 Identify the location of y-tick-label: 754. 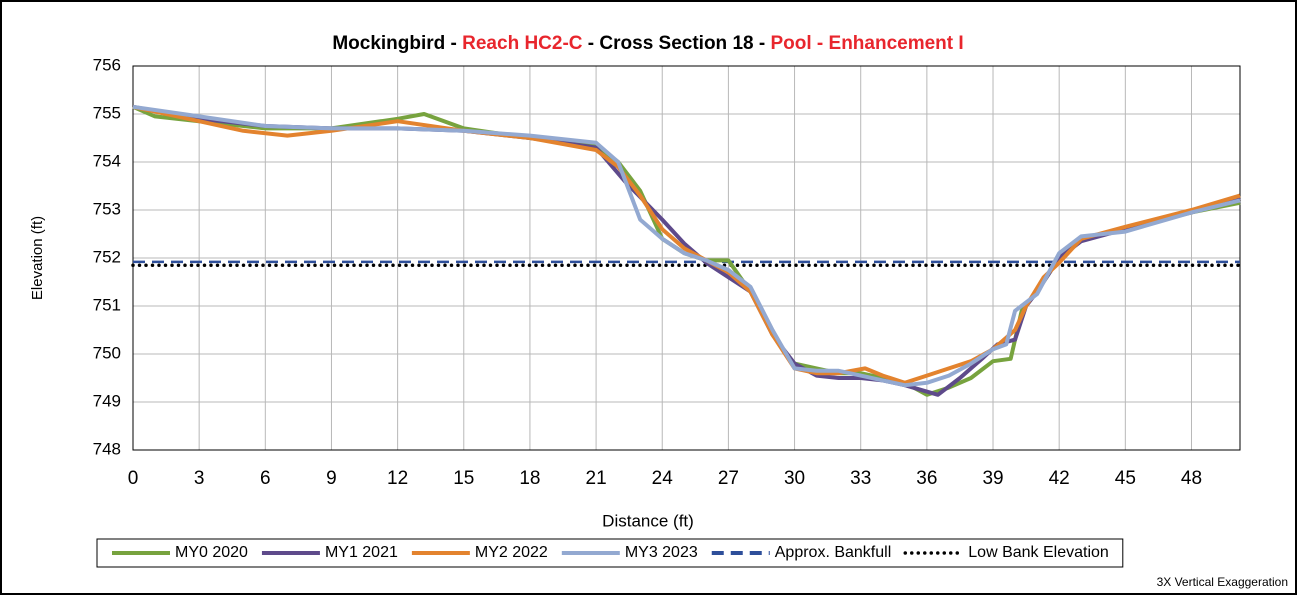
(107, 160).